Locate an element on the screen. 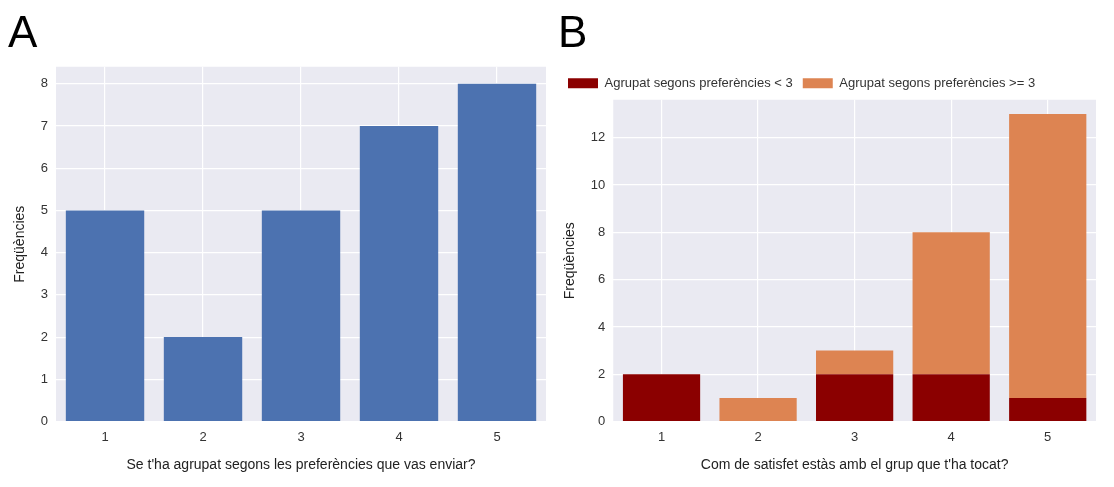 This screenshot has width=1114, height=487. y-tick-label: 5 is located at coordinates (44, 209).